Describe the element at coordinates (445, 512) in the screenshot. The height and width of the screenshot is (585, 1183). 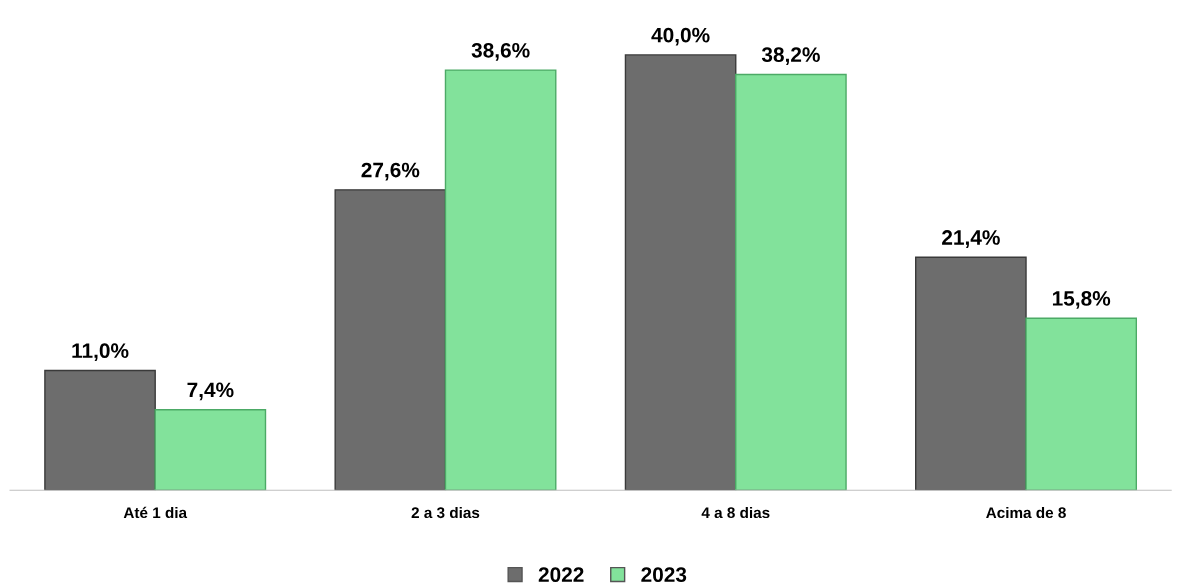
I see `x-tick-label: 2 a 3 dias` at that location.